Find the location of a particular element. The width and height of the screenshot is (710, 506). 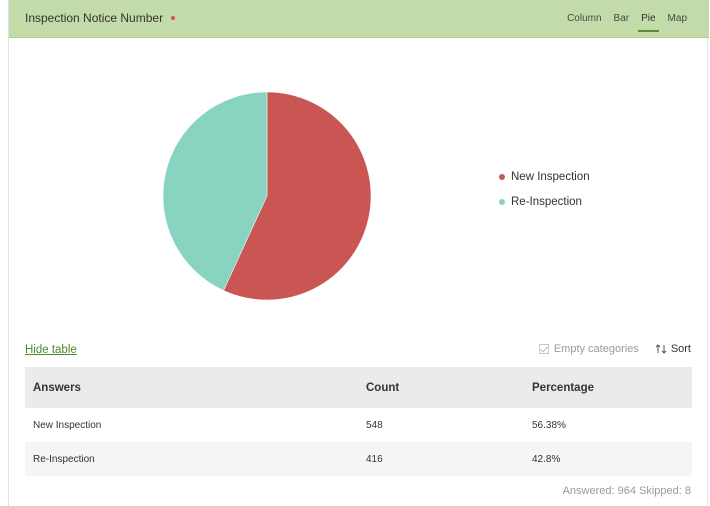

answer-cell: Re-Inspection is located at coordinates (191, 459).